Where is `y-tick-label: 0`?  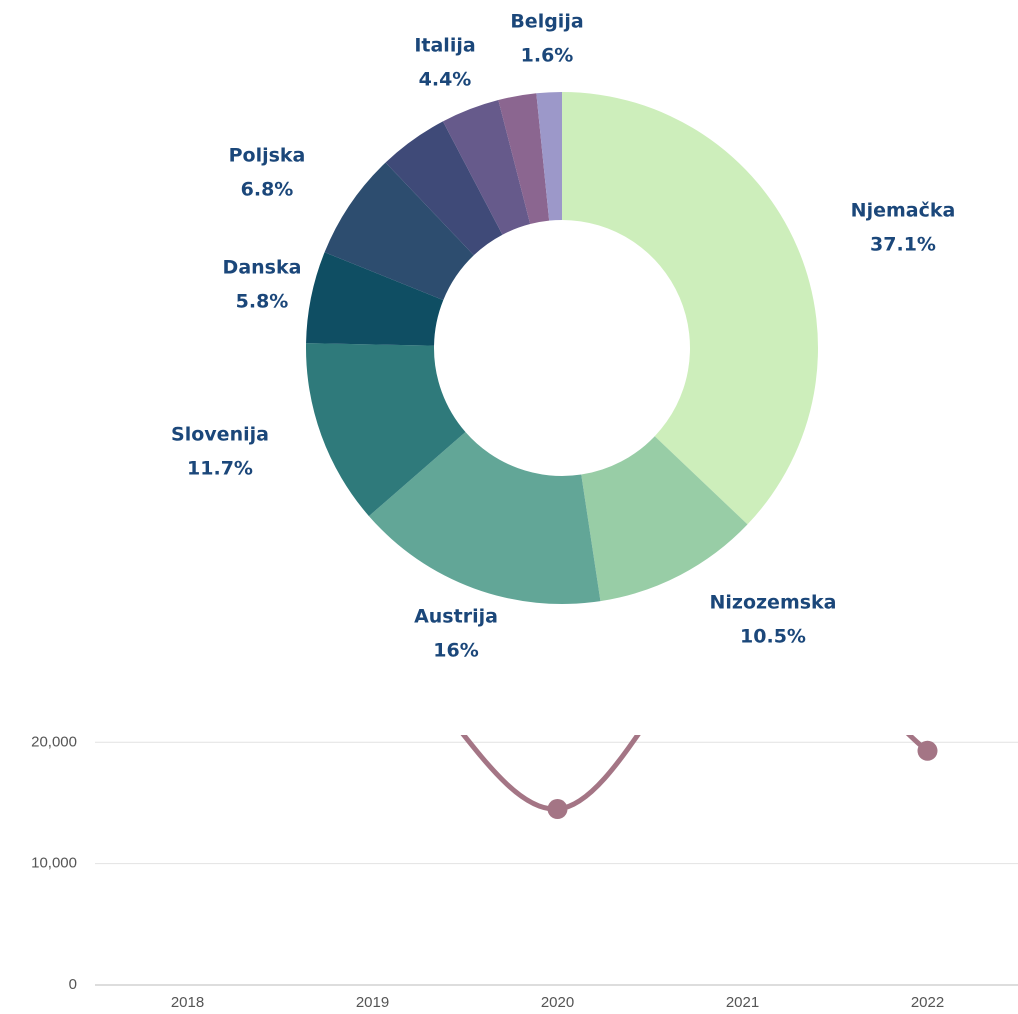 y-tick-label: 0 is located at coordinates (73, 984).